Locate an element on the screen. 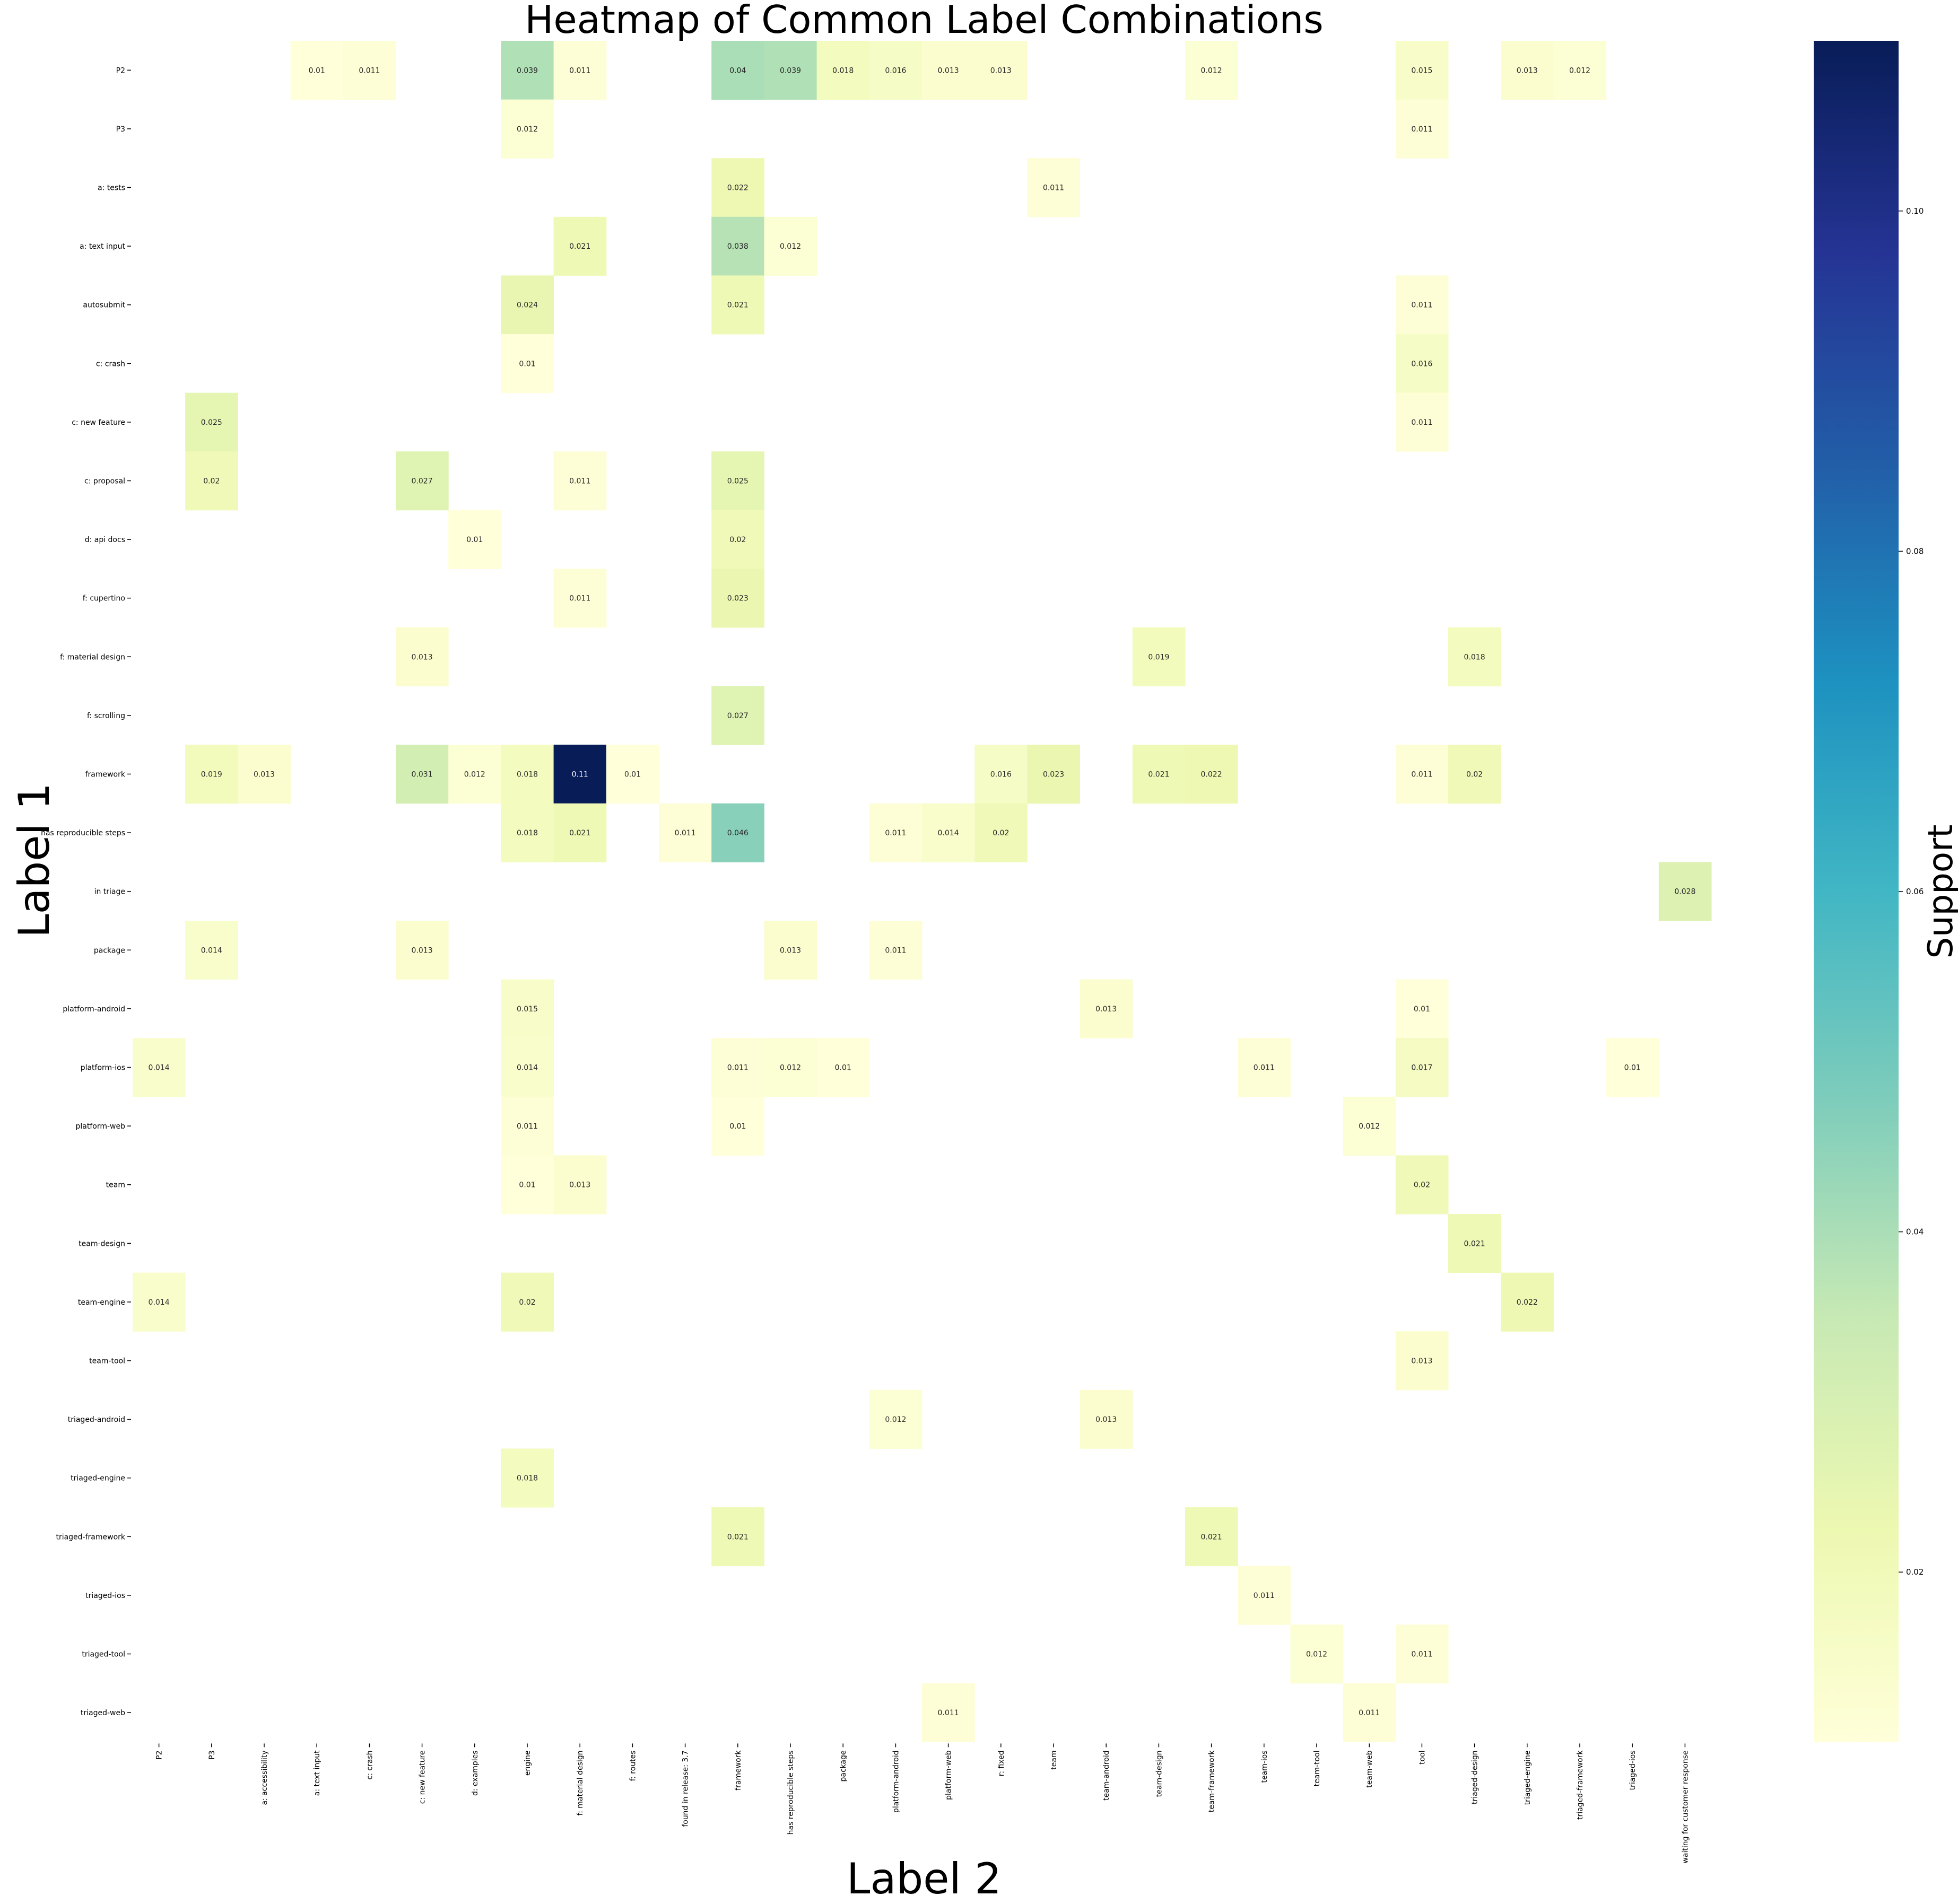 The height and width of the screenshot is (1904, 1958). y-tick-label: c: proposal is located at coordinates (105, 482).